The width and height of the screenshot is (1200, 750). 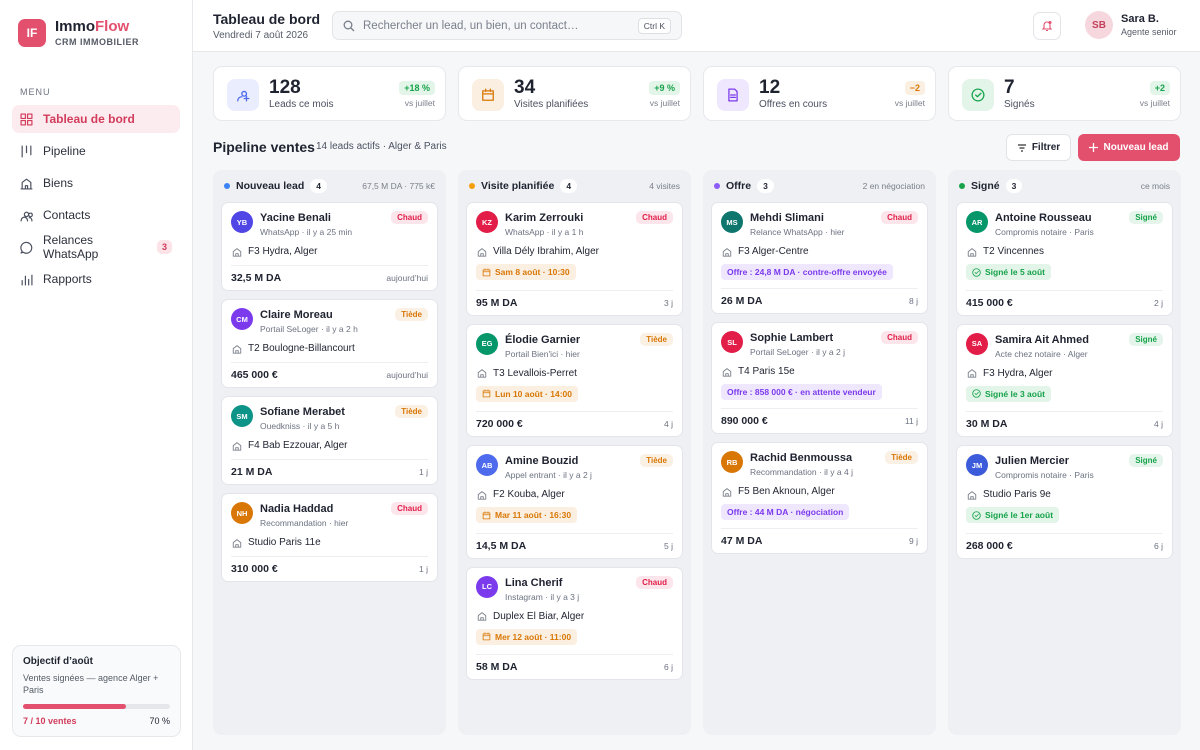 I want to click on lead-info: Karim Zerrouki WhatsApp · il y a 1 h, so click(x=544, y=224).